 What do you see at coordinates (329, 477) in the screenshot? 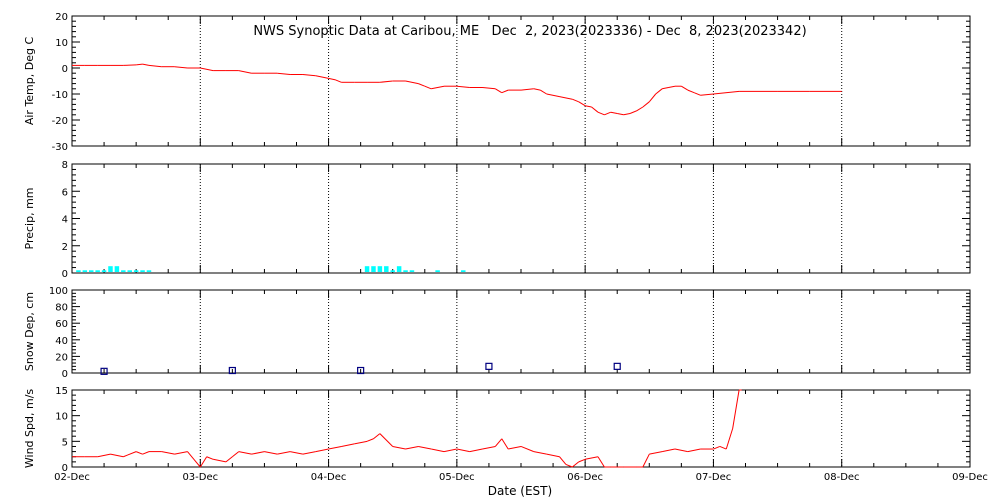
I see `x-tick-label: 04-Dec` at bounding box center [329, 477].